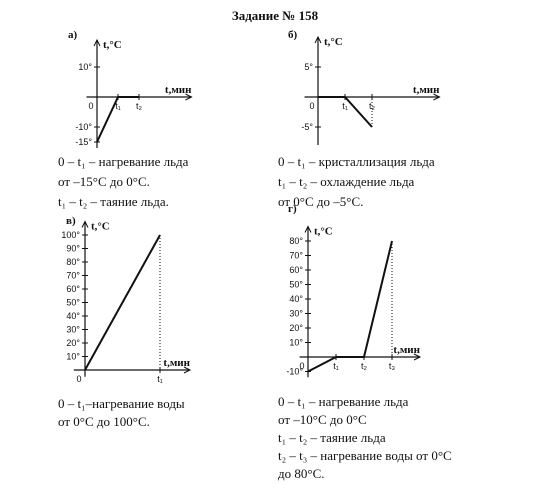  I want to click on task-title: Задание № 158, so click(275, 15).